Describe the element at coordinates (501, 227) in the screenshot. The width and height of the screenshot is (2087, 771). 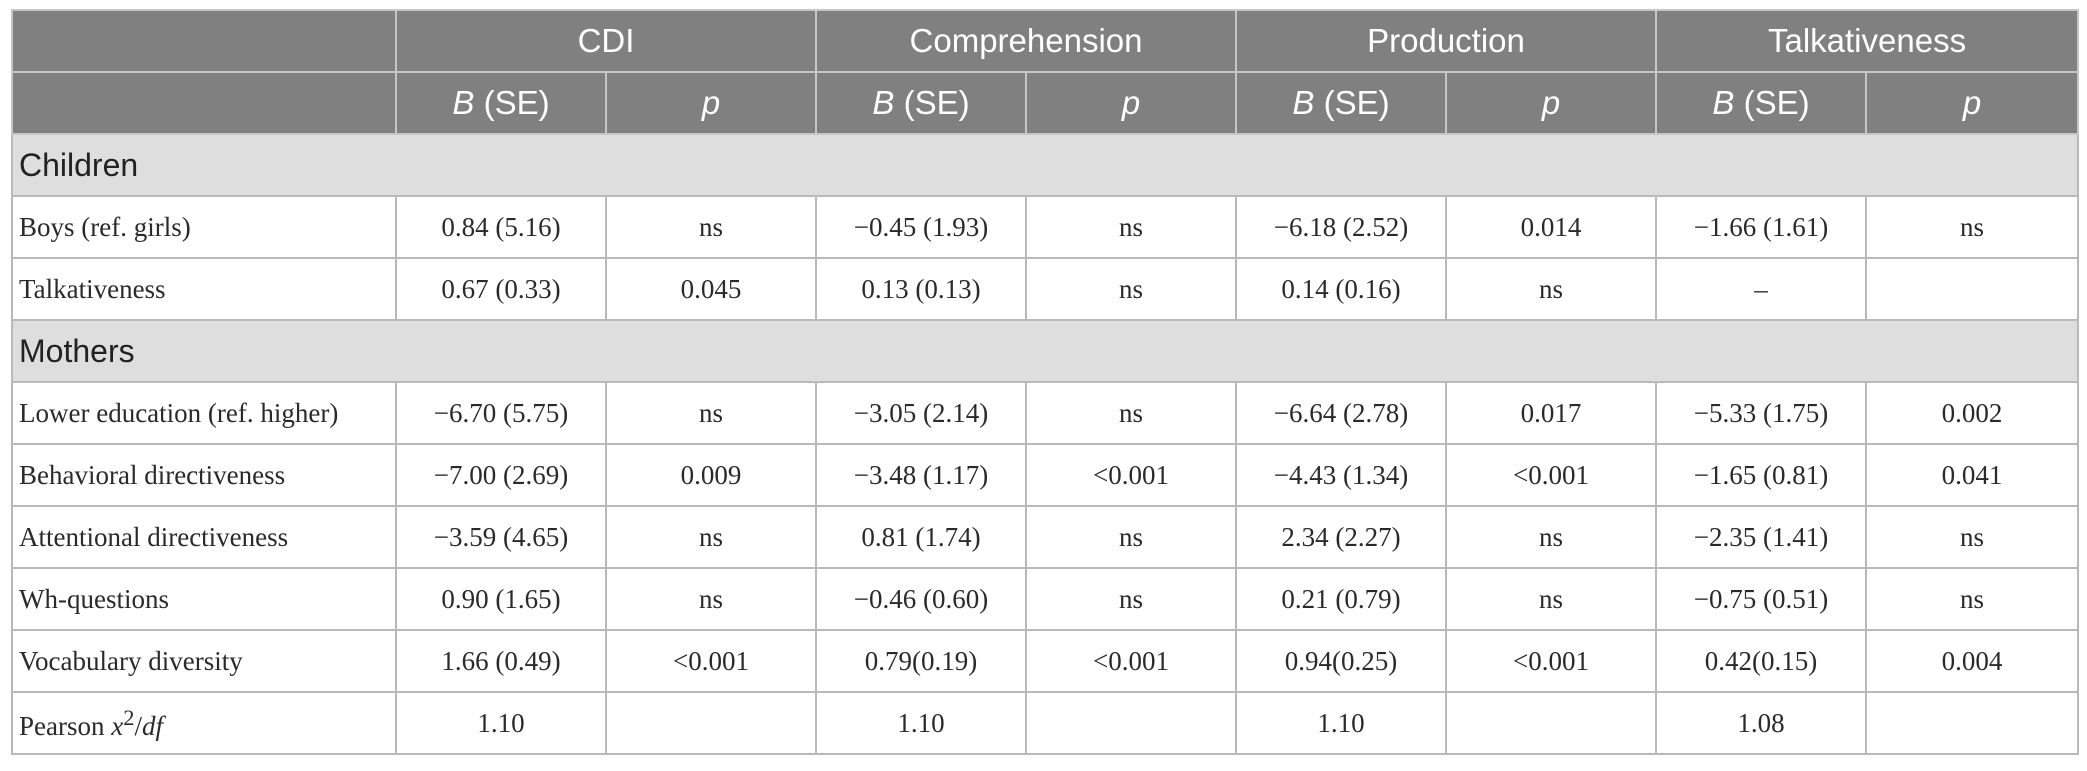
I see `table-cell: 0.84 (5.16)` at that location.